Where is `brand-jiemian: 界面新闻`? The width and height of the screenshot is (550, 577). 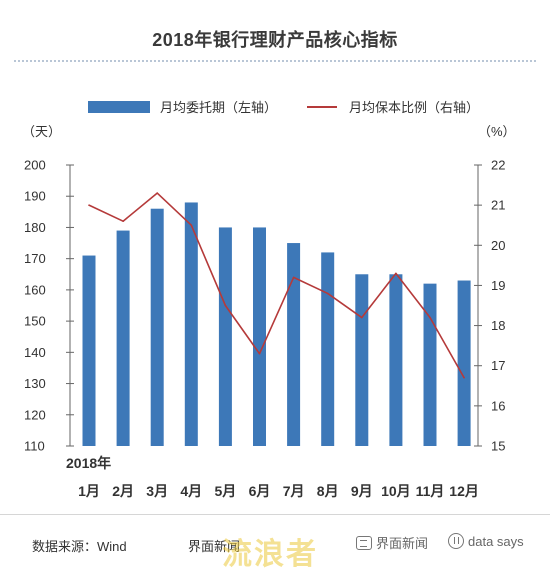 brand-jiemian: 界面新闻 is located at coordinates (392, 542).